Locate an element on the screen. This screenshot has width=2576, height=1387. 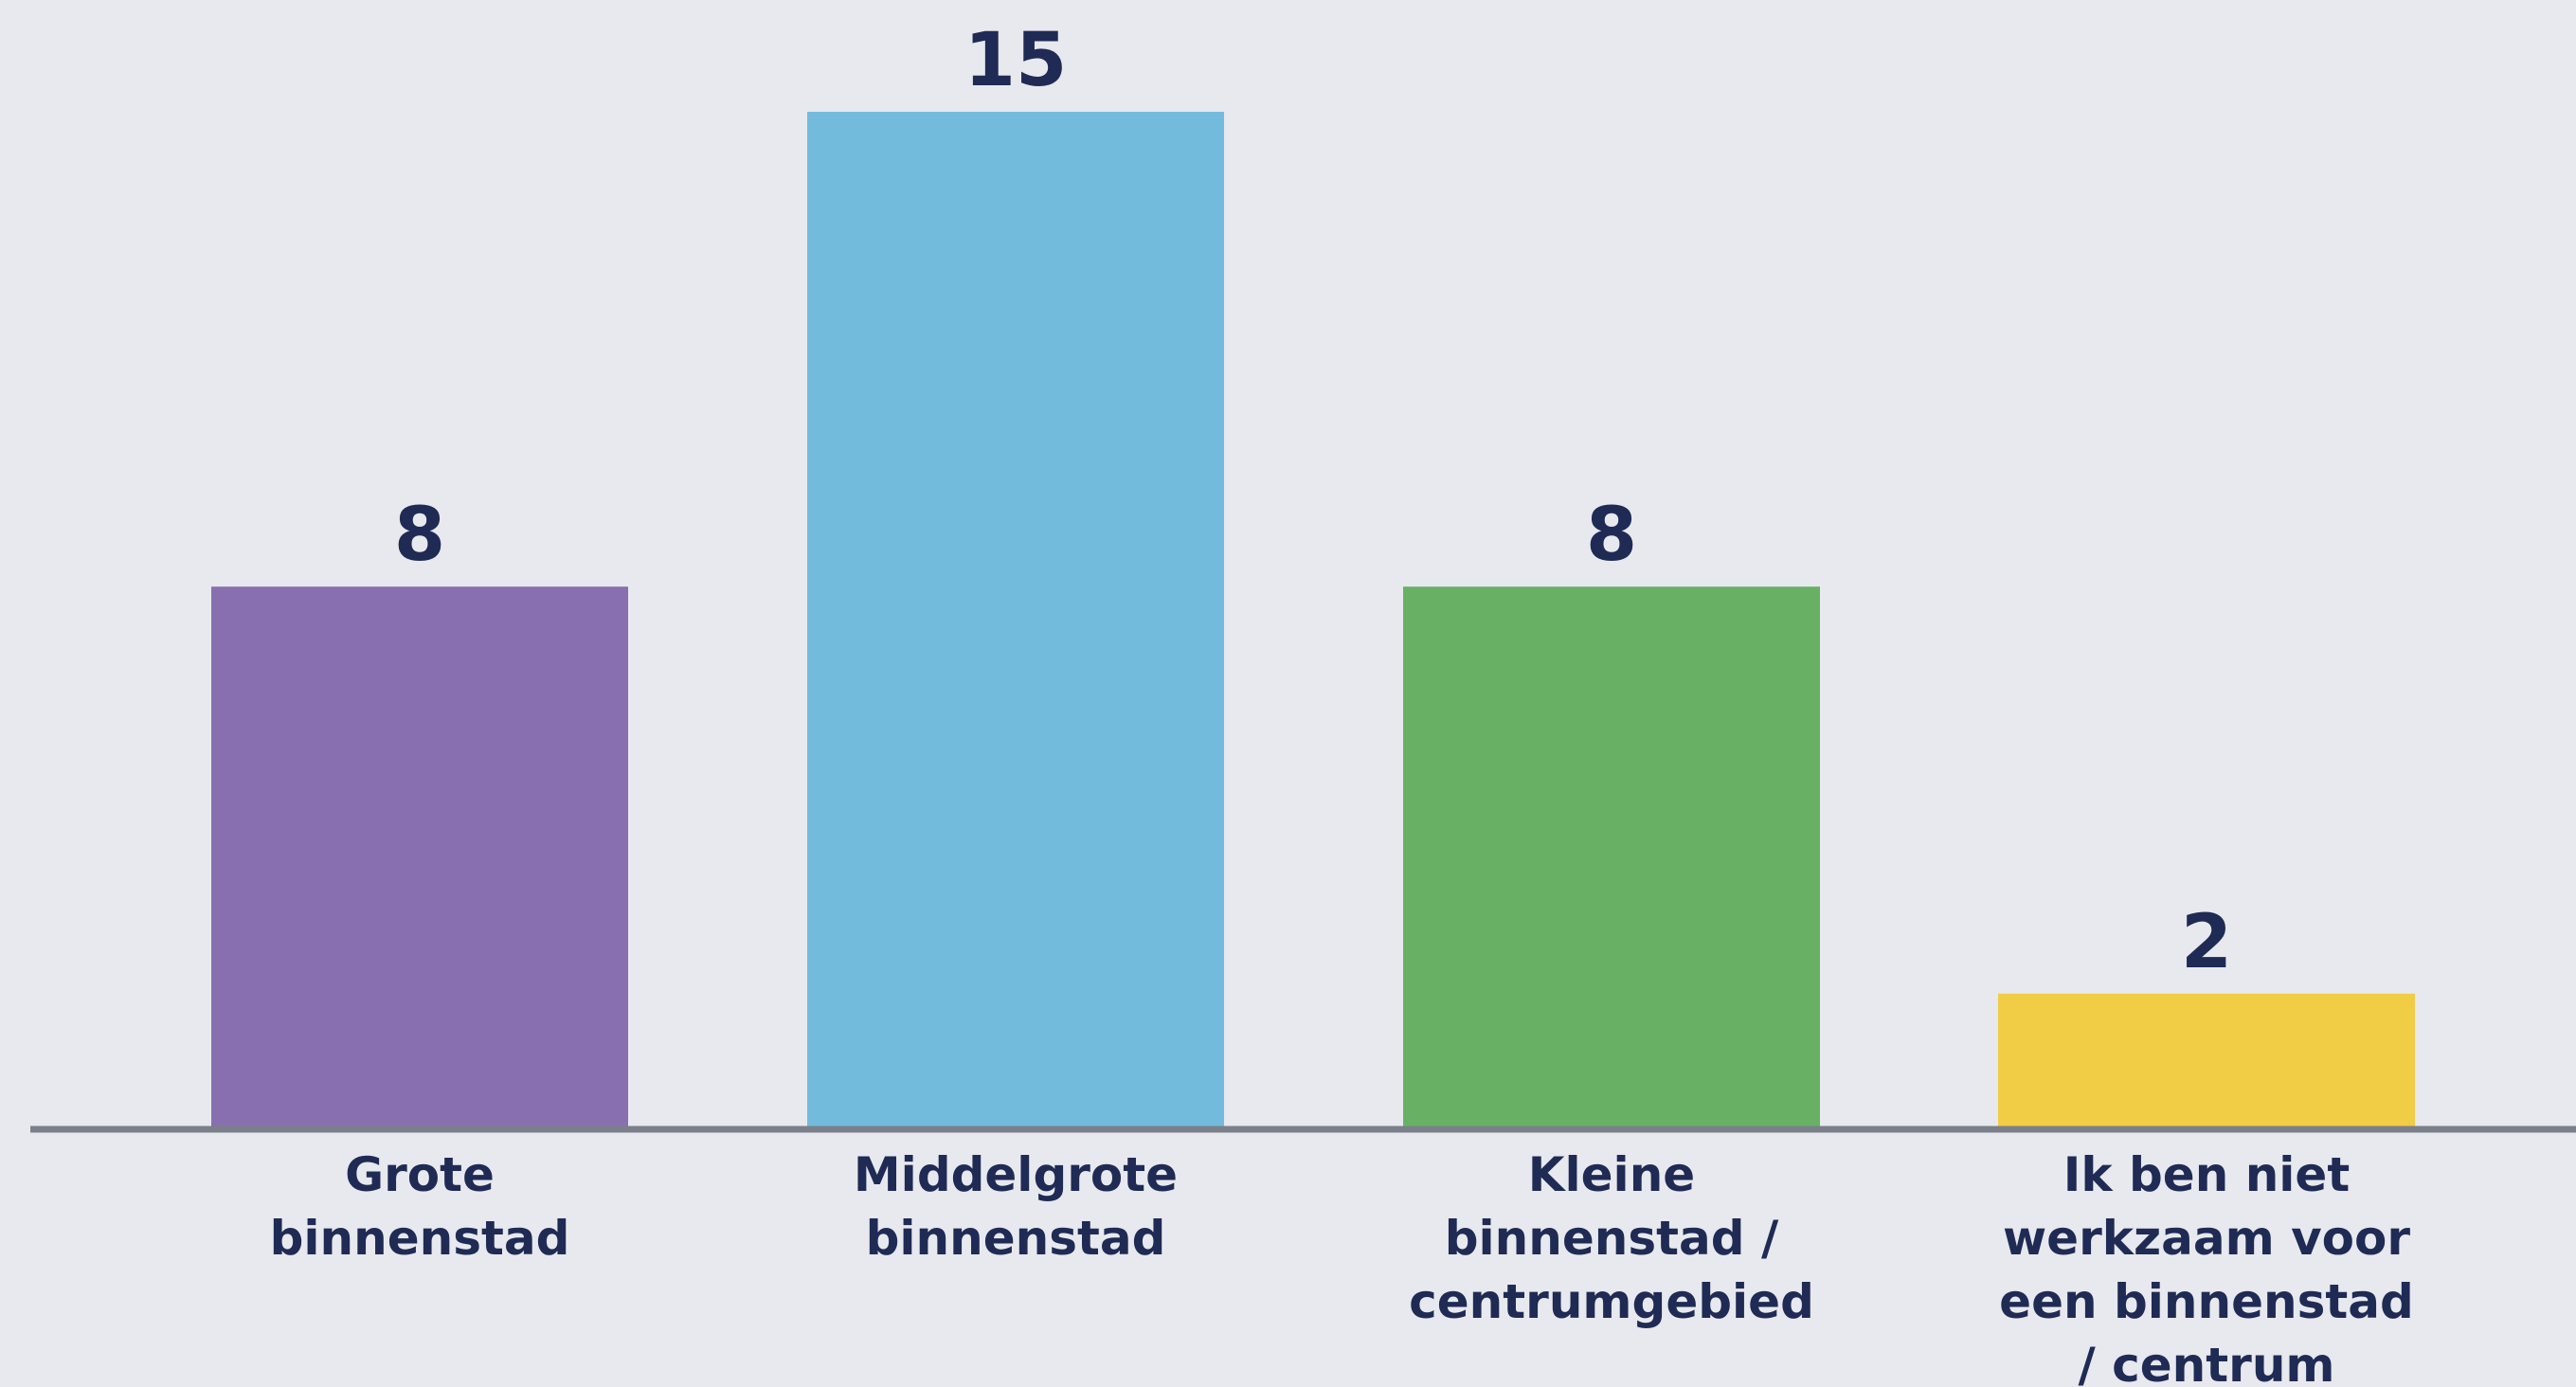
category-label-line: werkzaam voor is located at coordinates (2206, 1238).